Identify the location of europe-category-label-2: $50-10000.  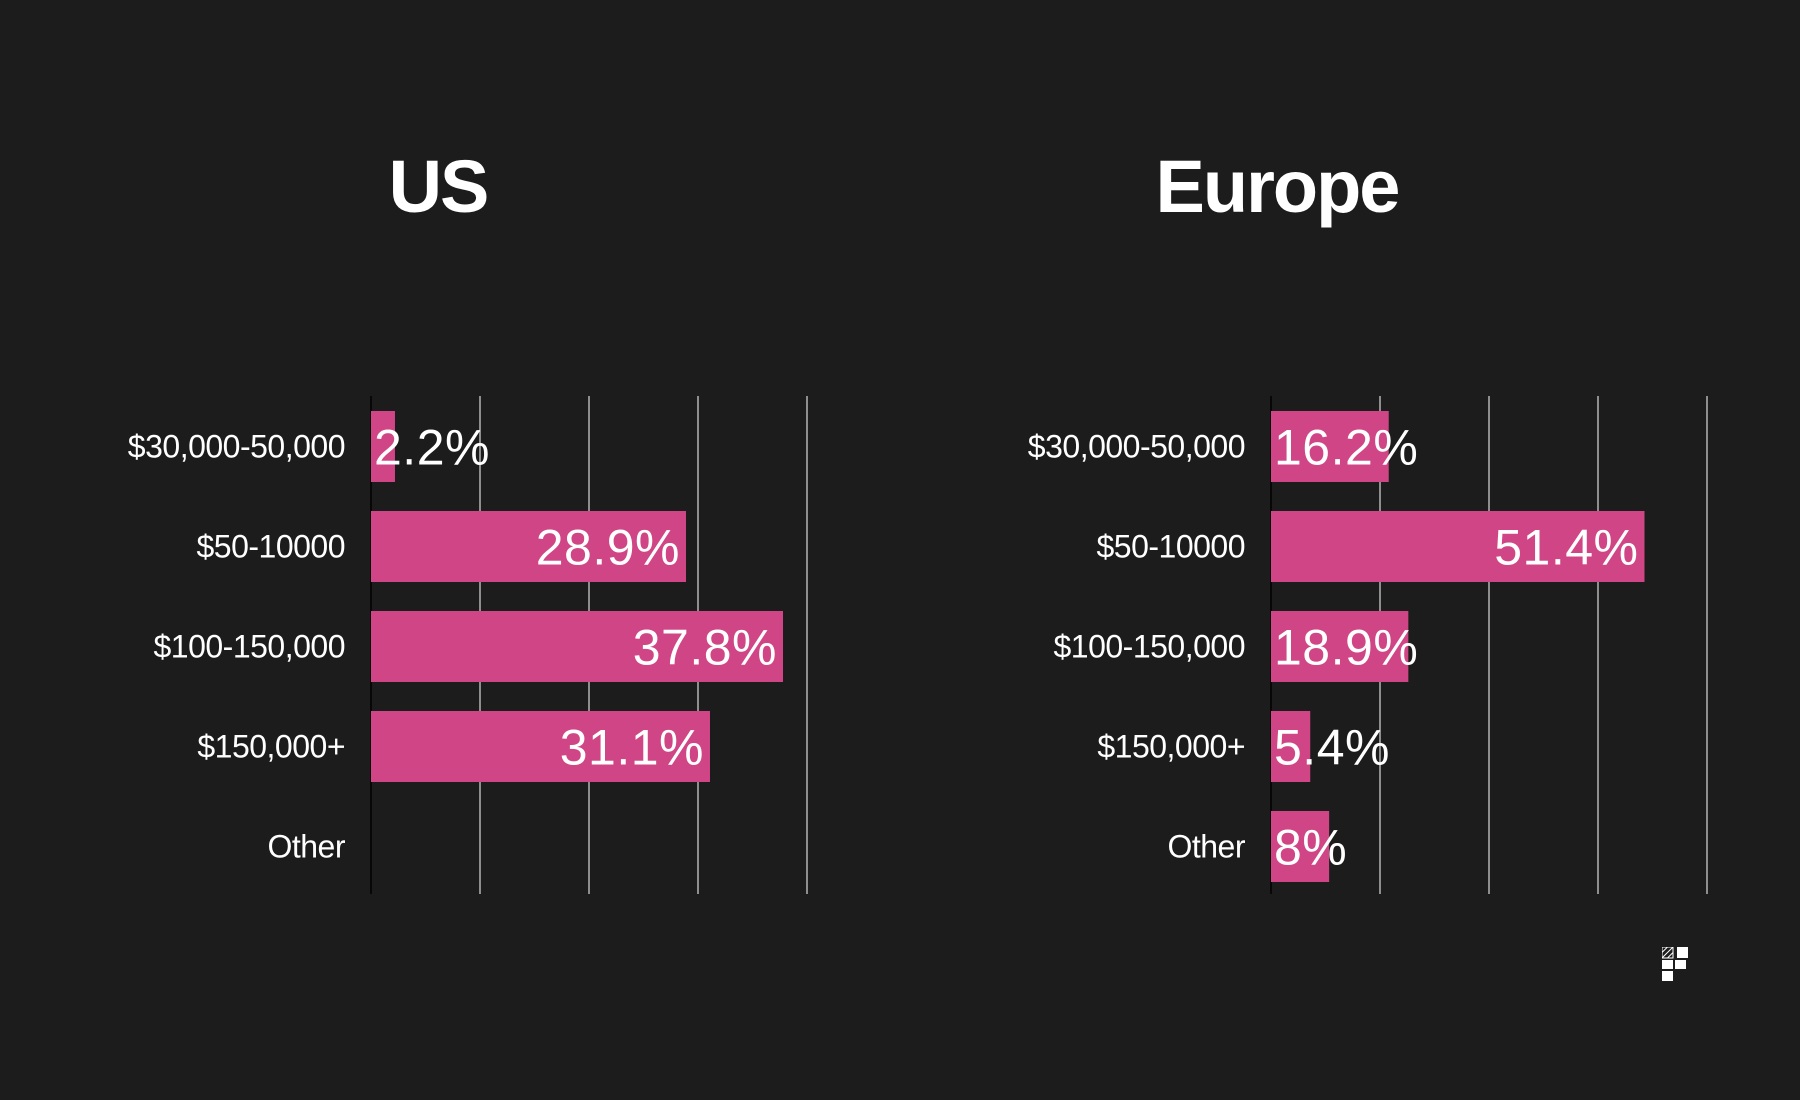
(1170, 547).